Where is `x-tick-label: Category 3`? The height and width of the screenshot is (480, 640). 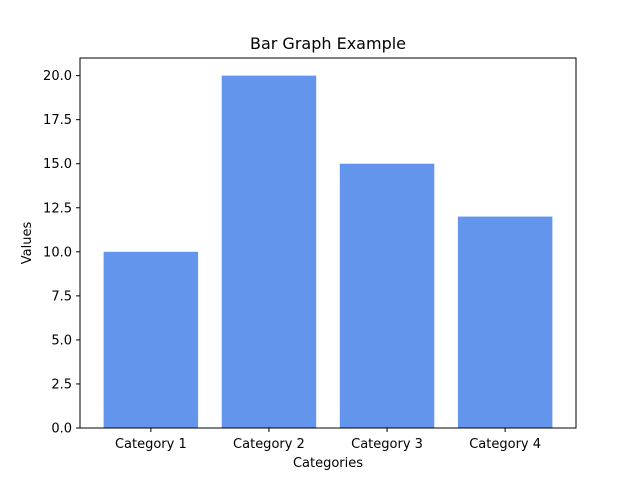
x-tick-label: Category 3 is located at coordinates (387, 444).